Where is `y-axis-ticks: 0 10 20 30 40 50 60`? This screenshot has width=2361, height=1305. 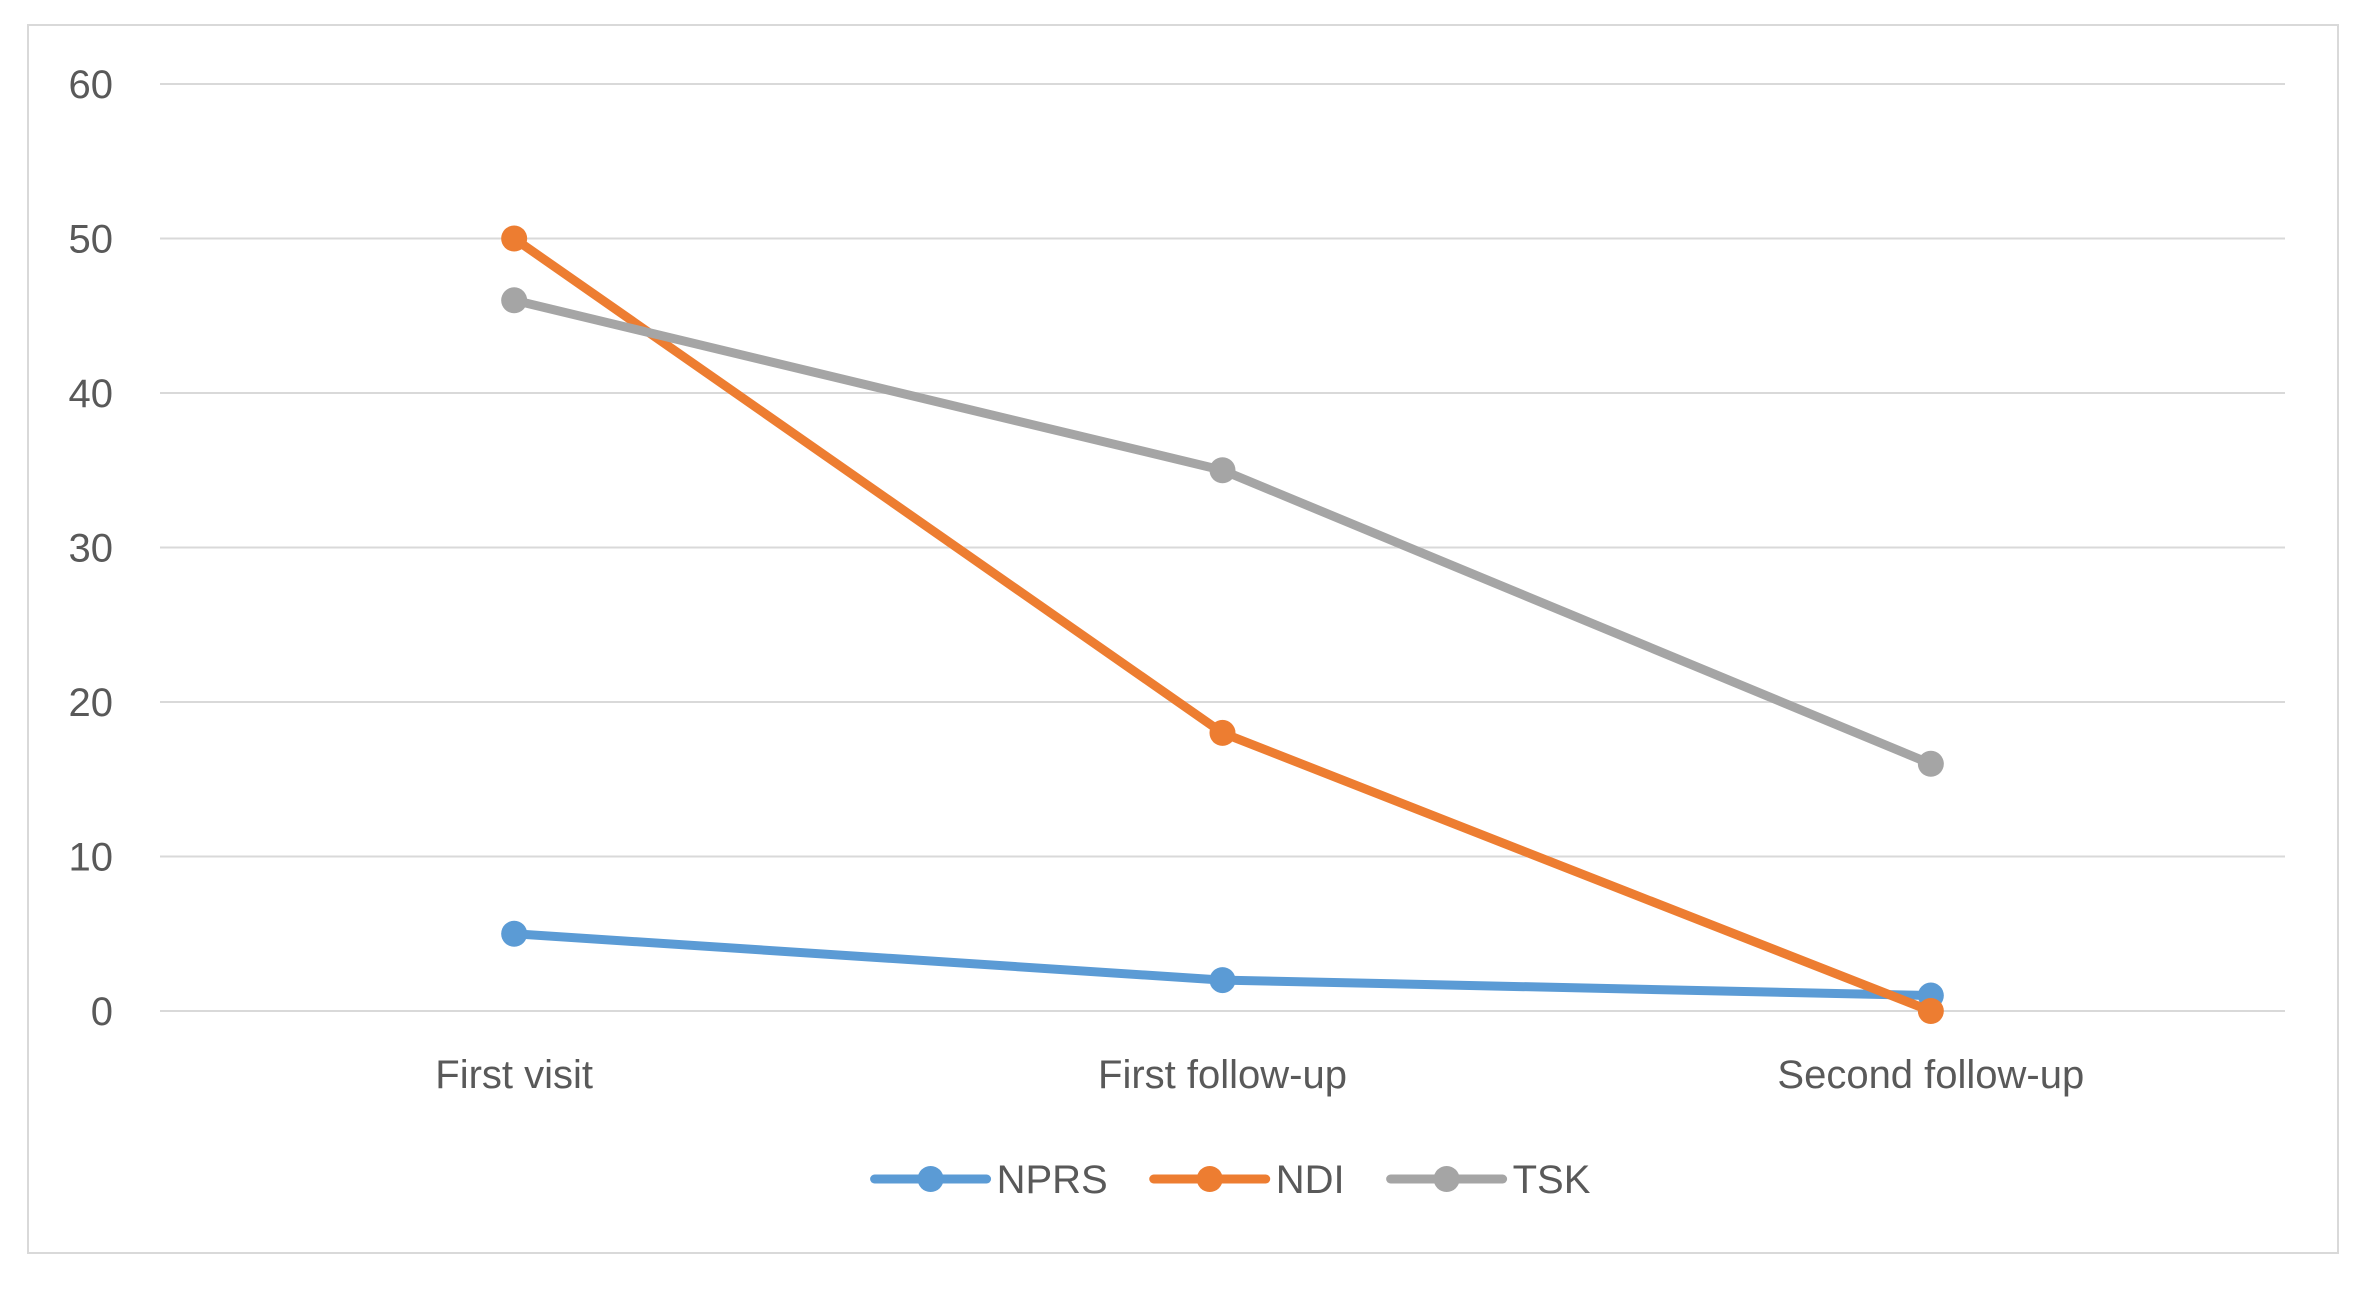 y-axis-ticks: 0 10 20 30 40 50 60 is located at coordinates (91, 548).